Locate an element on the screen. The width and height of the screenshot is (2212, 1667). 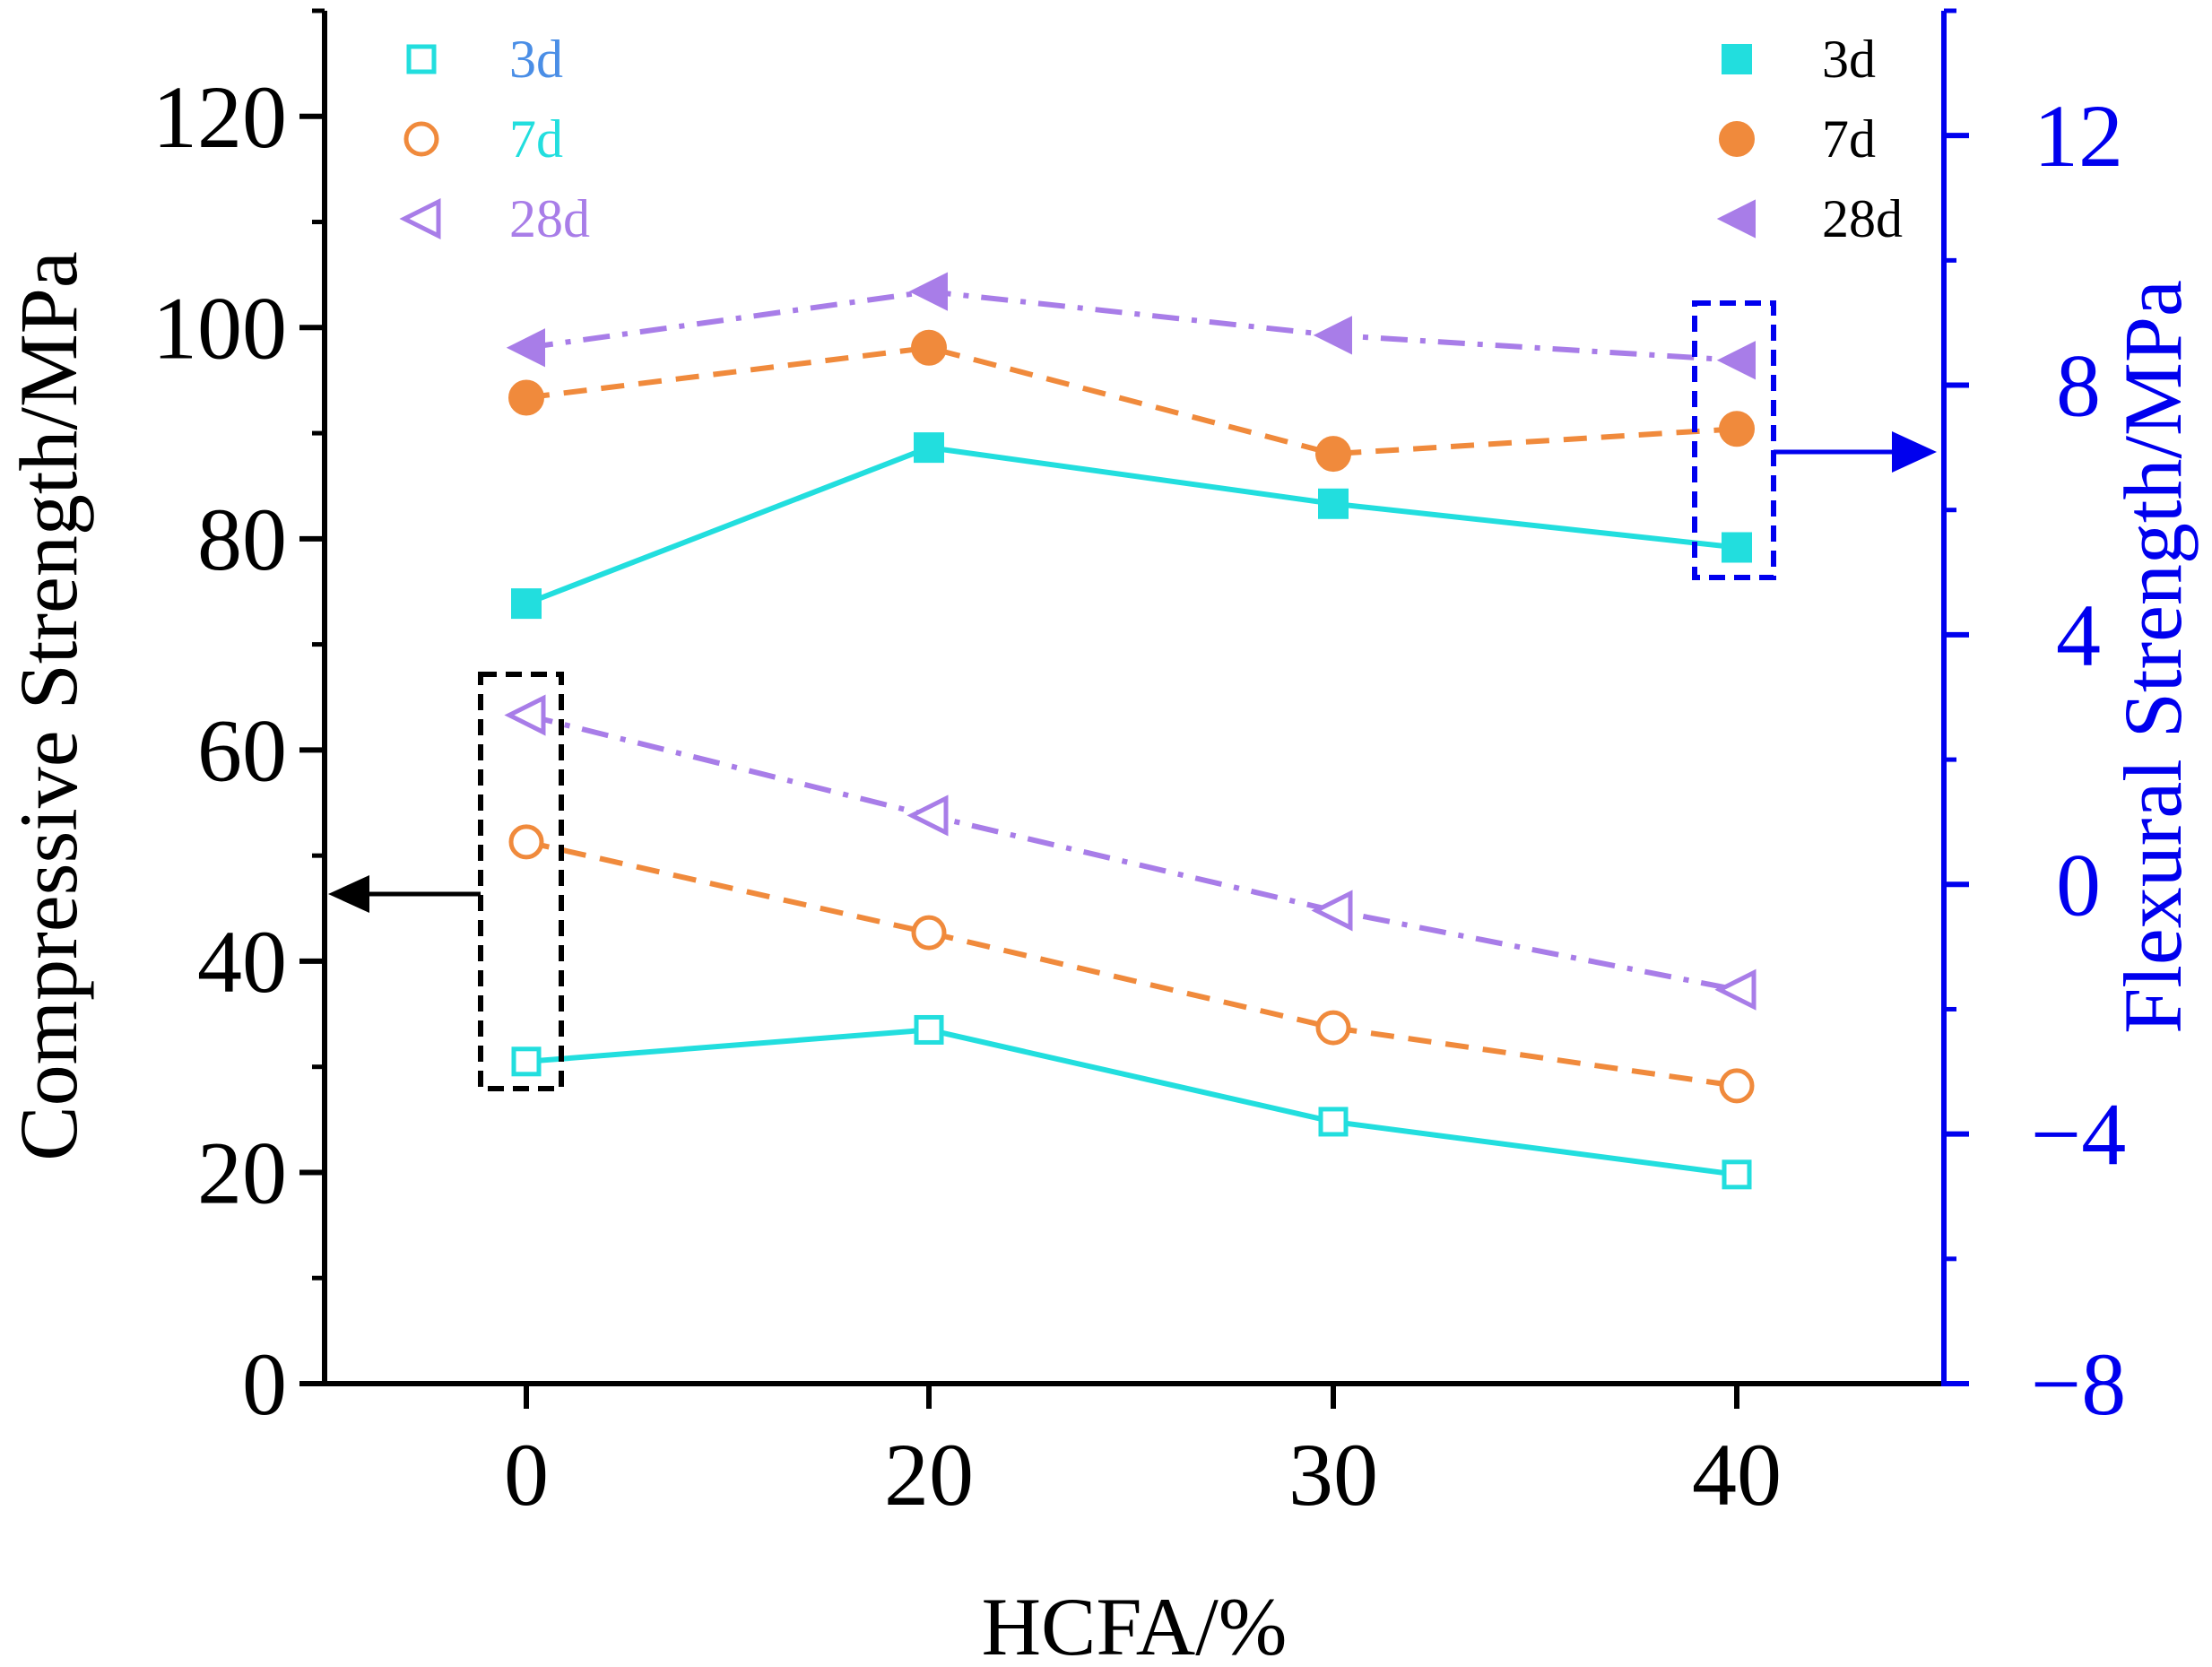
left-tick-label: 40 is located at coordinates (242, 961).